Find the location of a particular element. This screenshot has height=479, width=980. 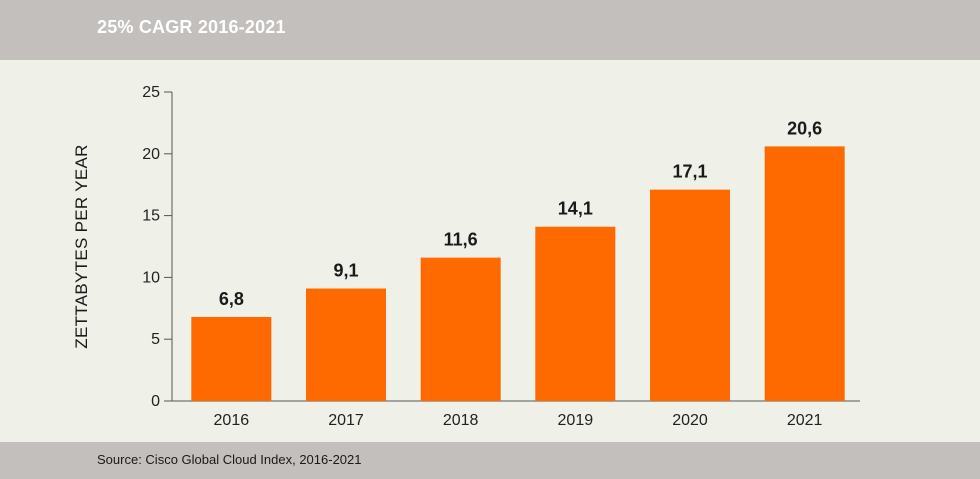

data-label-2020: 17,1 is located at coordinates (689, 172).